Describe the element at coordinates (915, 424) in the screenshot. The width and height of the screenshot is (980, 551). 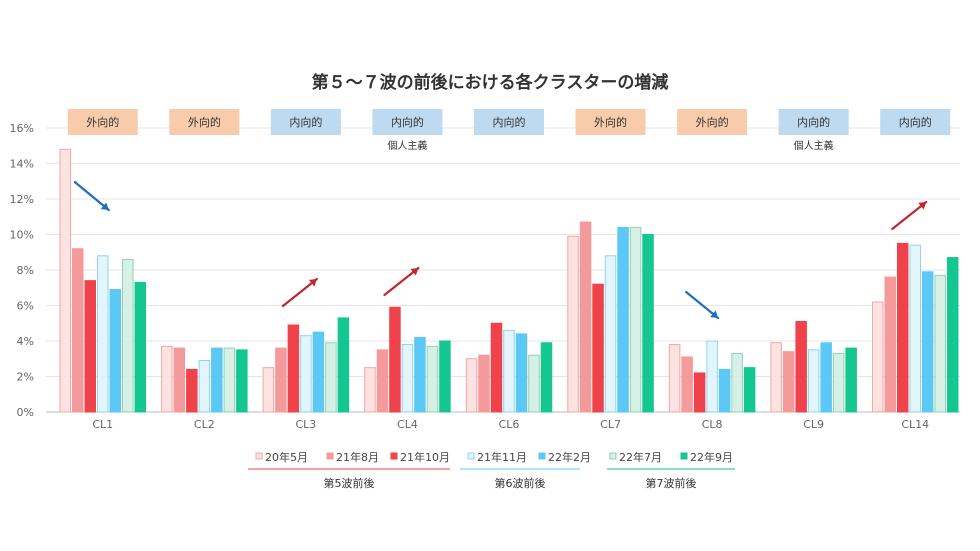
I see `x-category-label: CL14` at that location.